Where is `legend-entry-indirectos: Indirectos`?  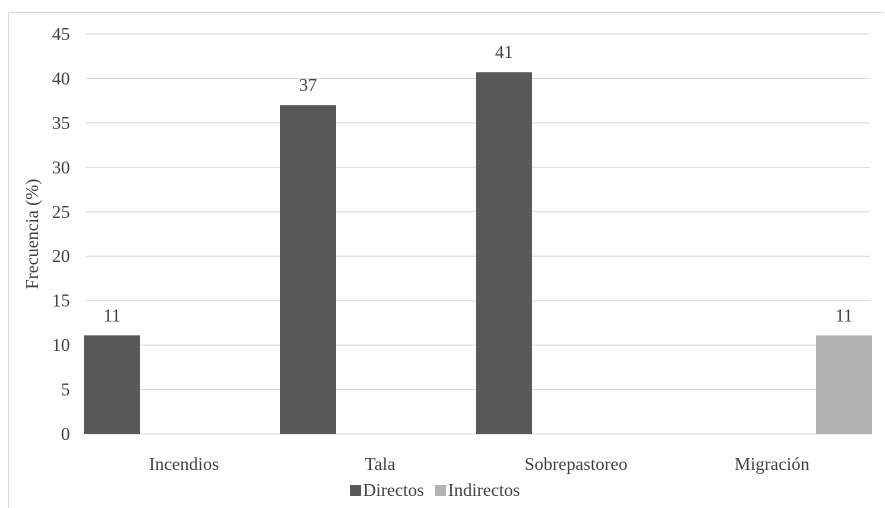
legend-entry-indirectos: Indirectos is located at coordinates (484, 490).